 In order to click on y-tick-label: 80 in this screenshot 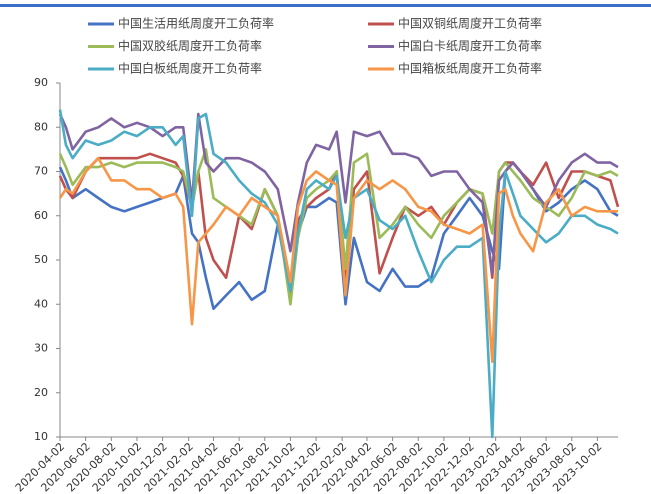, I will do `click(41, 126)`.